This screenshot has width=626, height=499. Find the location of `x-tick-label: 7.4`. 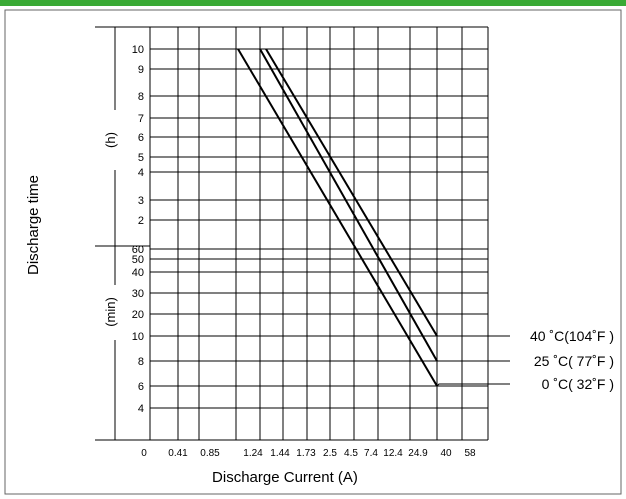

x-tick-label: 7.4 is located at coordinates (371, 453).